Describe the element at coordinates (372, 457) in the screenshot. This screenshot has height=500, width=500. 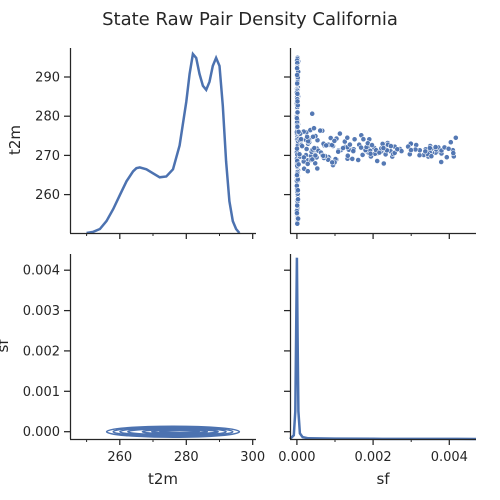
I see `x-tick-label: 0.002` at that location.